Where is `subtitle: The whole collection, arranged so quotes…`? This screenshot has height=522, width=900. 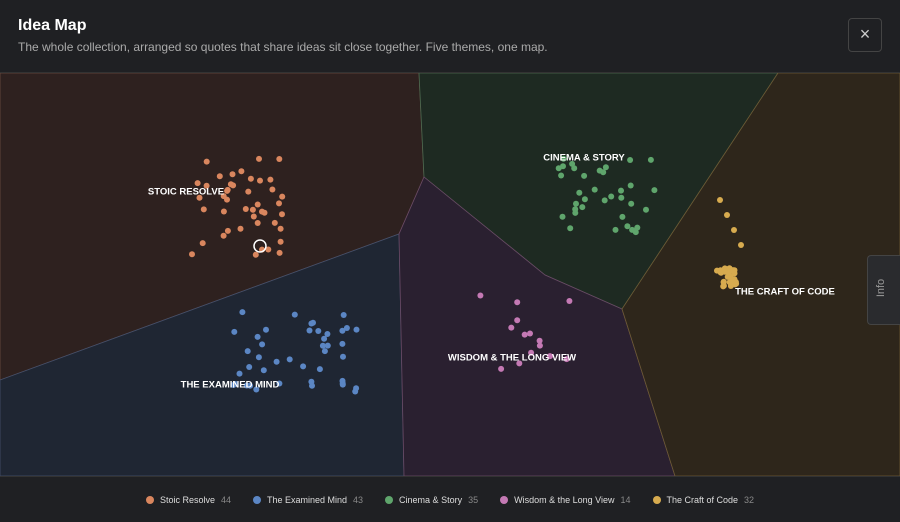
subtitle: The whole collection, arranged so quotes… is located at coordinates (283, 47).